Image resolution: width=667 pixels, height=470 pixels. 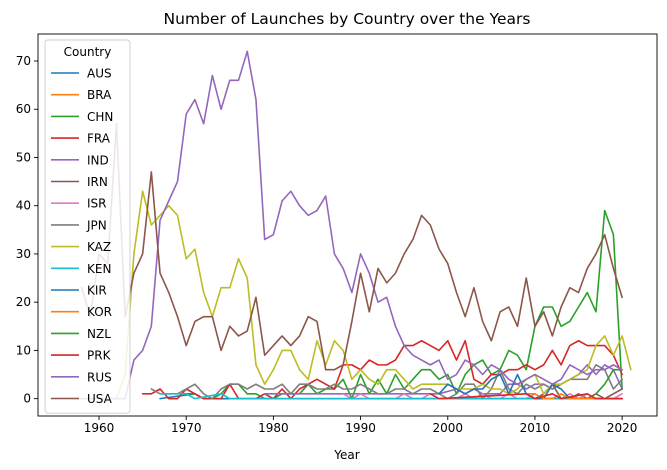 I want to click on x-tick-label: 2000, so click(x=447, y=428).